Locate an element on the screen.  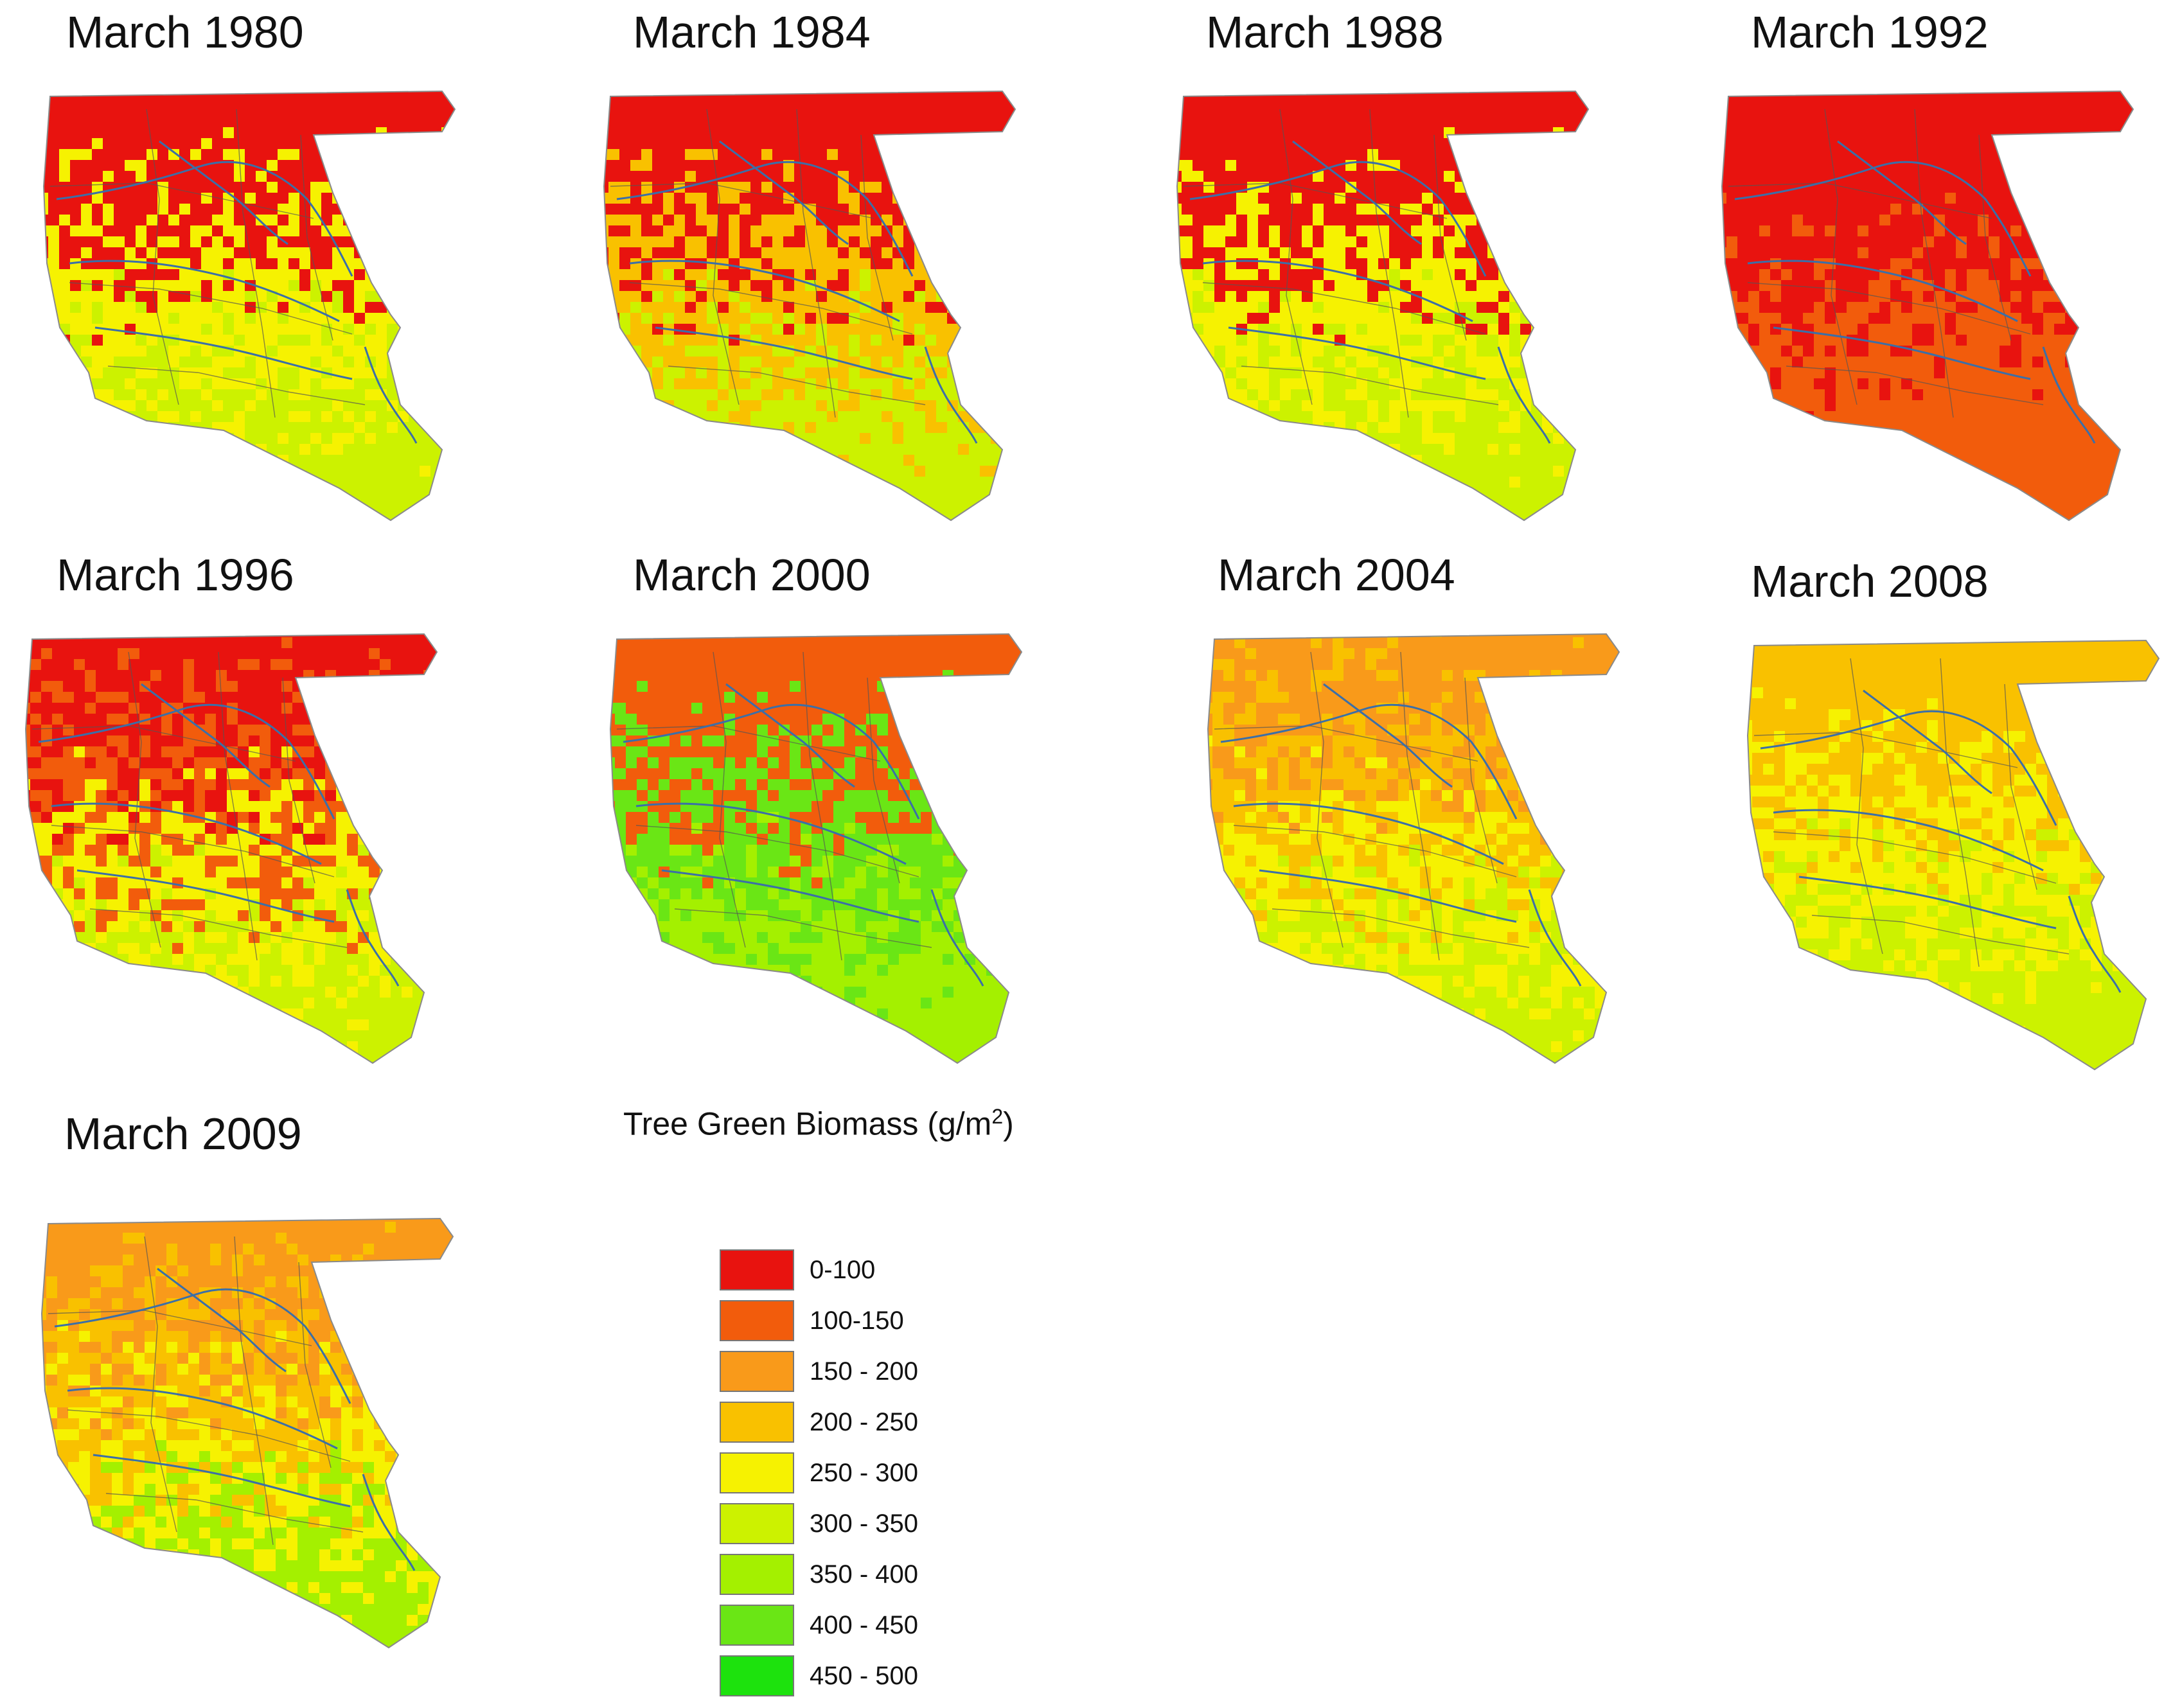
legend-item: 100-150 is located at coordinates (848, 1325).